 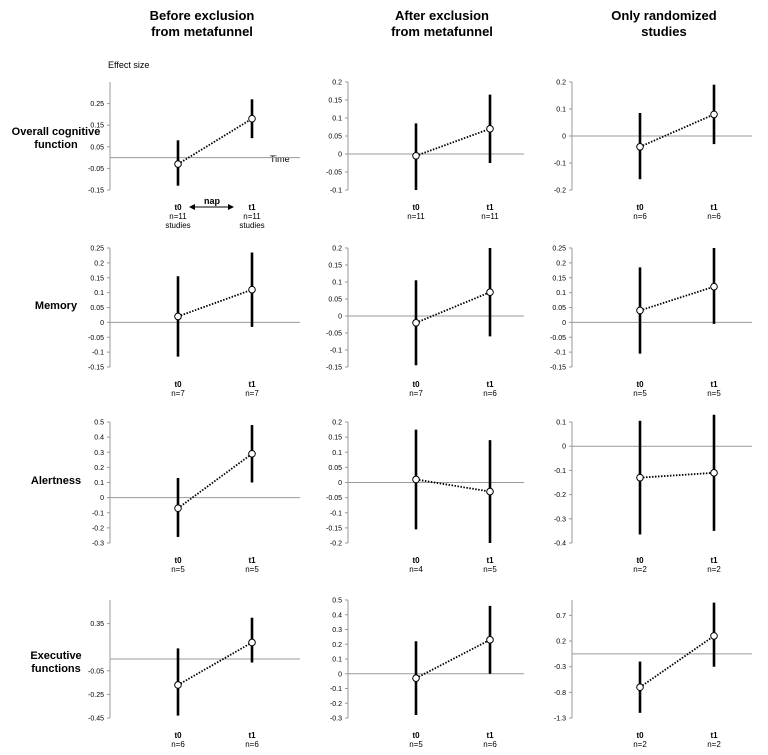 I want to click on time-axis-label: Time, so click(x=280, y=159).